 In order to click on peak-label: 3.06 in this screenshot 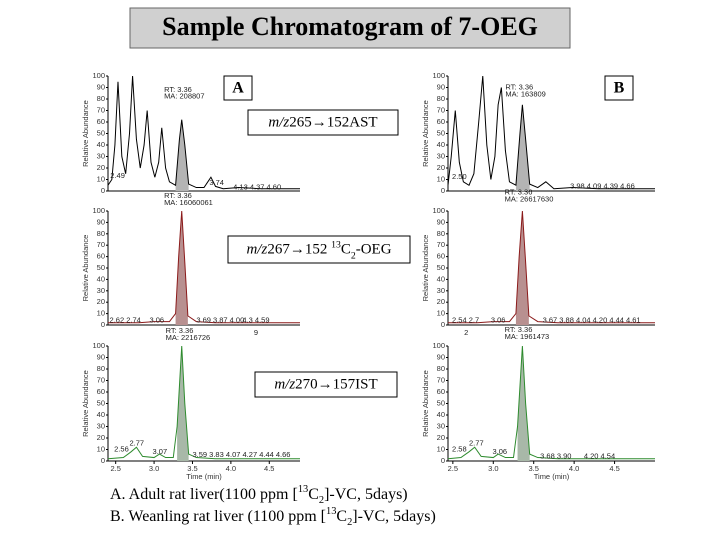, I will do `click(156, 319)`.